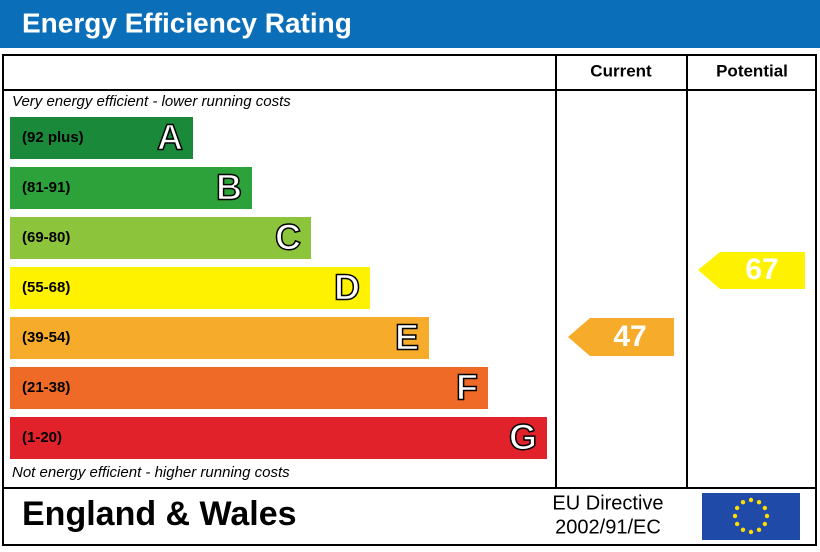 Image resolution: width=820 pixels, height=552 pixels. Describe the element at coordinates (752, 70) in the screenshot. I see `column-header: Potential` at that location.